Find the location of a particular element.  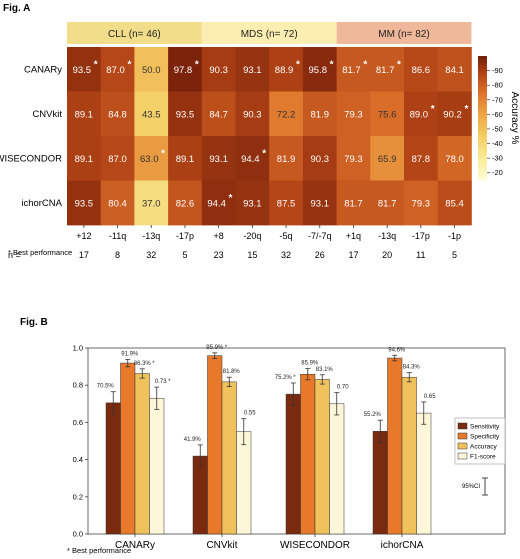

heatmap-value-label: 86.6 is located at coordinates (421, 70).